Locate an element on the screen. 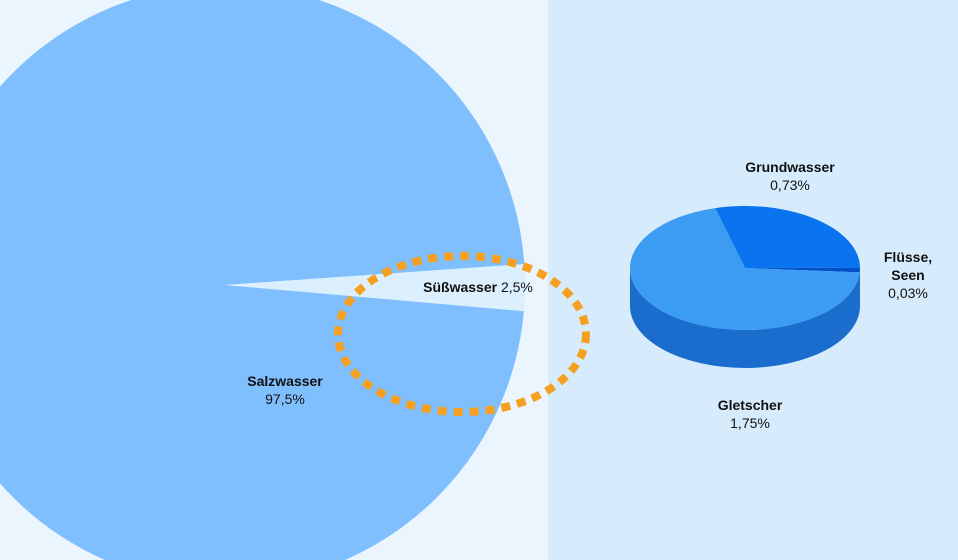 The image size is (958, 560). slice-label: Gletscher 1,75% is located at coordinates (750, 414).